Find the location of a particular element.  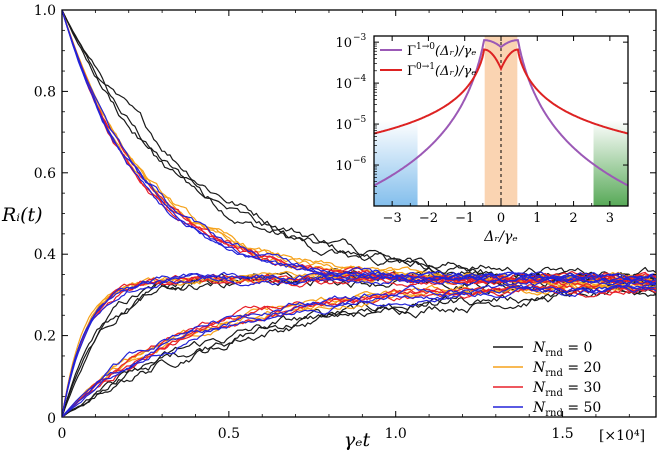

inset-x-tick-label: 1 is located at coordinates (537, 218).